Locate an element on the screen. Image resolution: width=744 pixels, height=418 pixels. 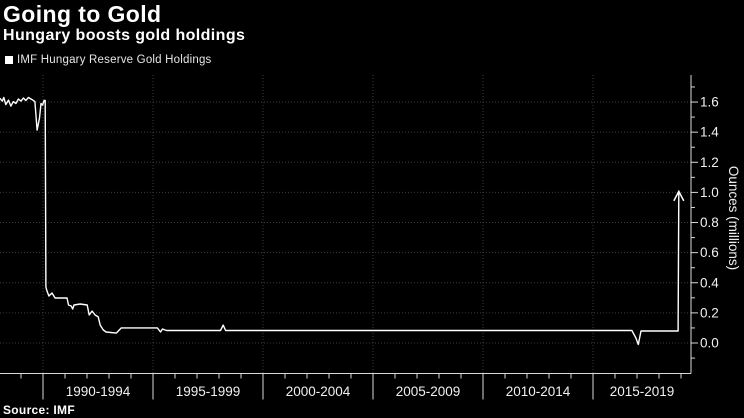
y-tick-label: 0.6 is located at coordinates (709, 252).